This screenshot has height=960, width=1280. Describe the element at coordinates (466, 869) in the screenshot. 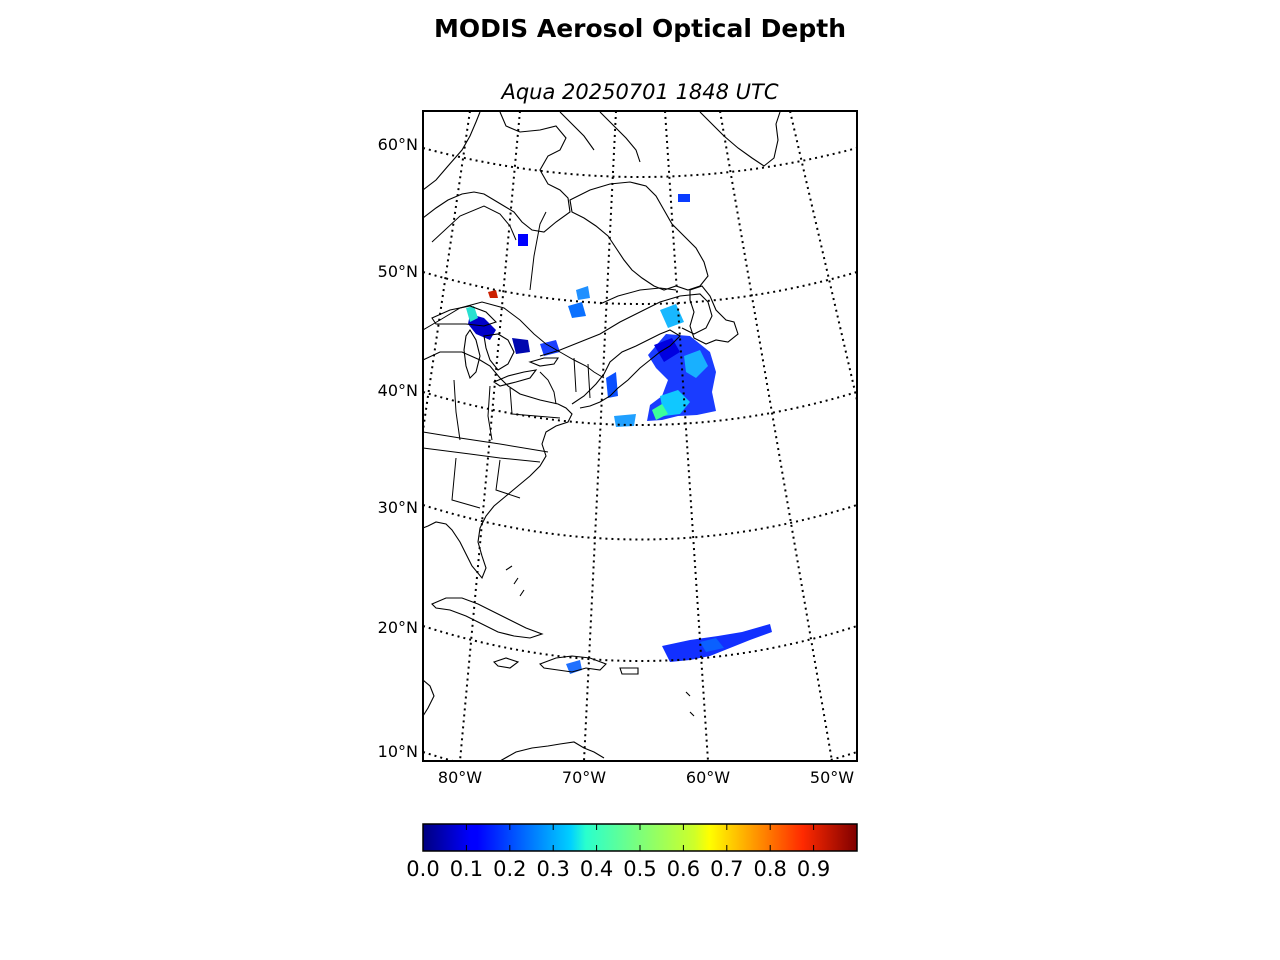

I see `colorbar-tick-label: 0.1` at that location.